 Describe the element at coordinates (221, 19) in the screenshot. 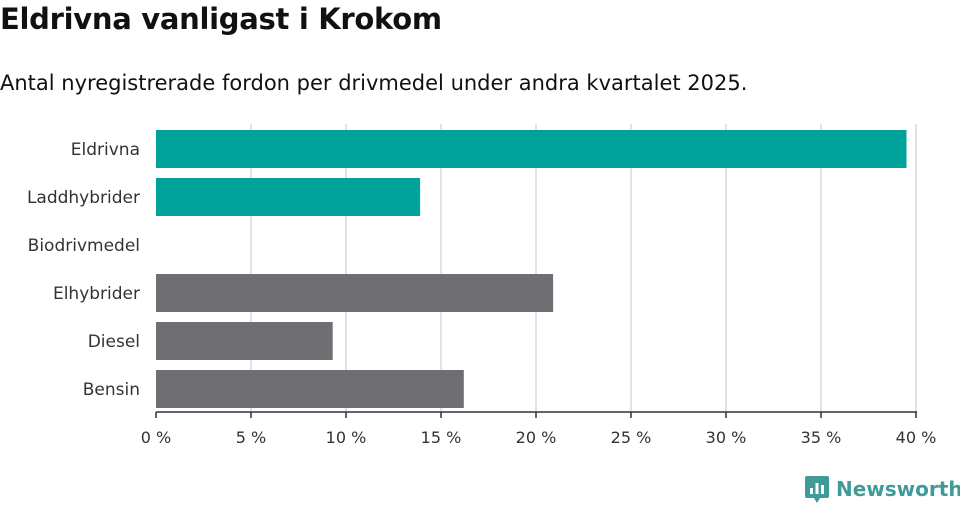

I see `chart-title: Eldrivna vanligast i Krokom` at that location.